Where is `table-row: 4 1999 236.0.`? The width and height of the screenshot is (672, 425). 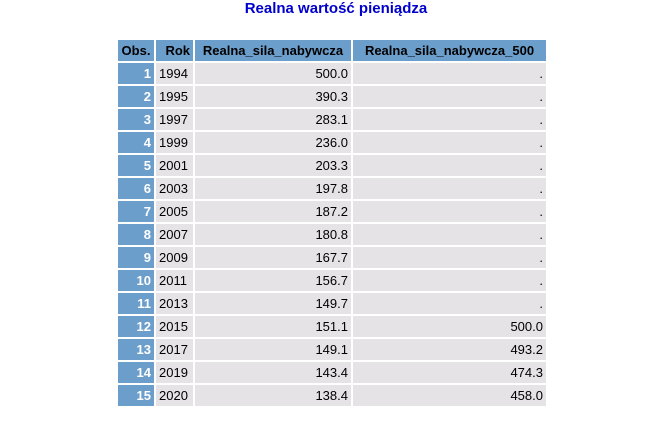
table-row: 4 1999 236.0. is located at coordinates (332, 142).